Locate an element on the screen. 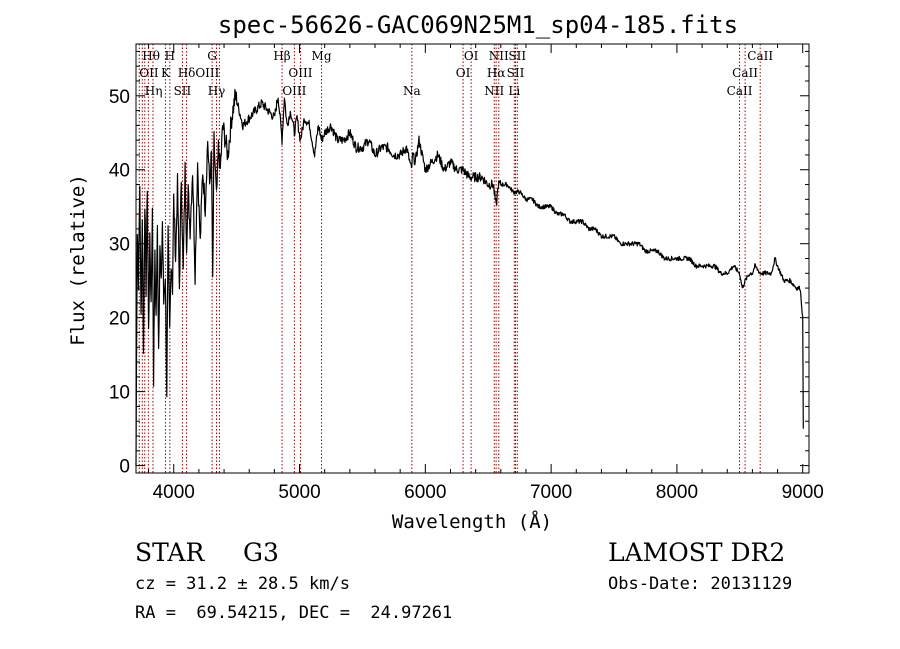 This screenshot has width=900, height=649. class-label: STAR is located at coordinates (170, 552).